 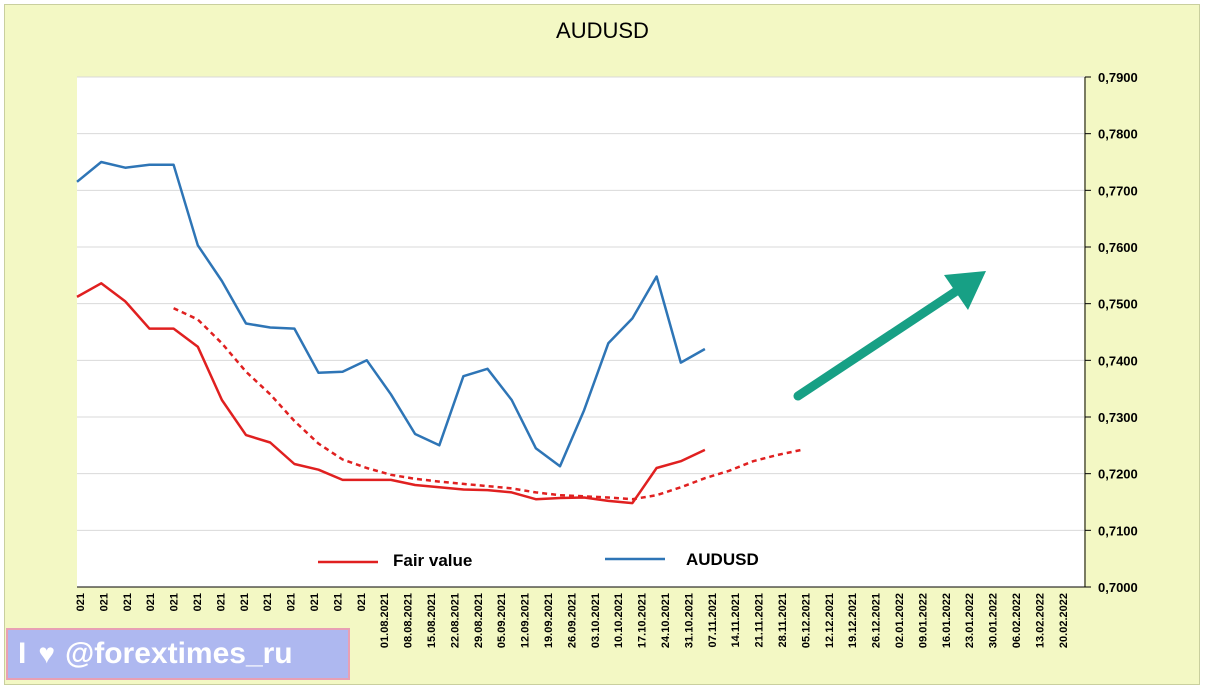 What do you see at coordinates (760, 620) in the screenshot?
I see `x-tick-label: 21.11.2021` at bounding box center [760, 620].